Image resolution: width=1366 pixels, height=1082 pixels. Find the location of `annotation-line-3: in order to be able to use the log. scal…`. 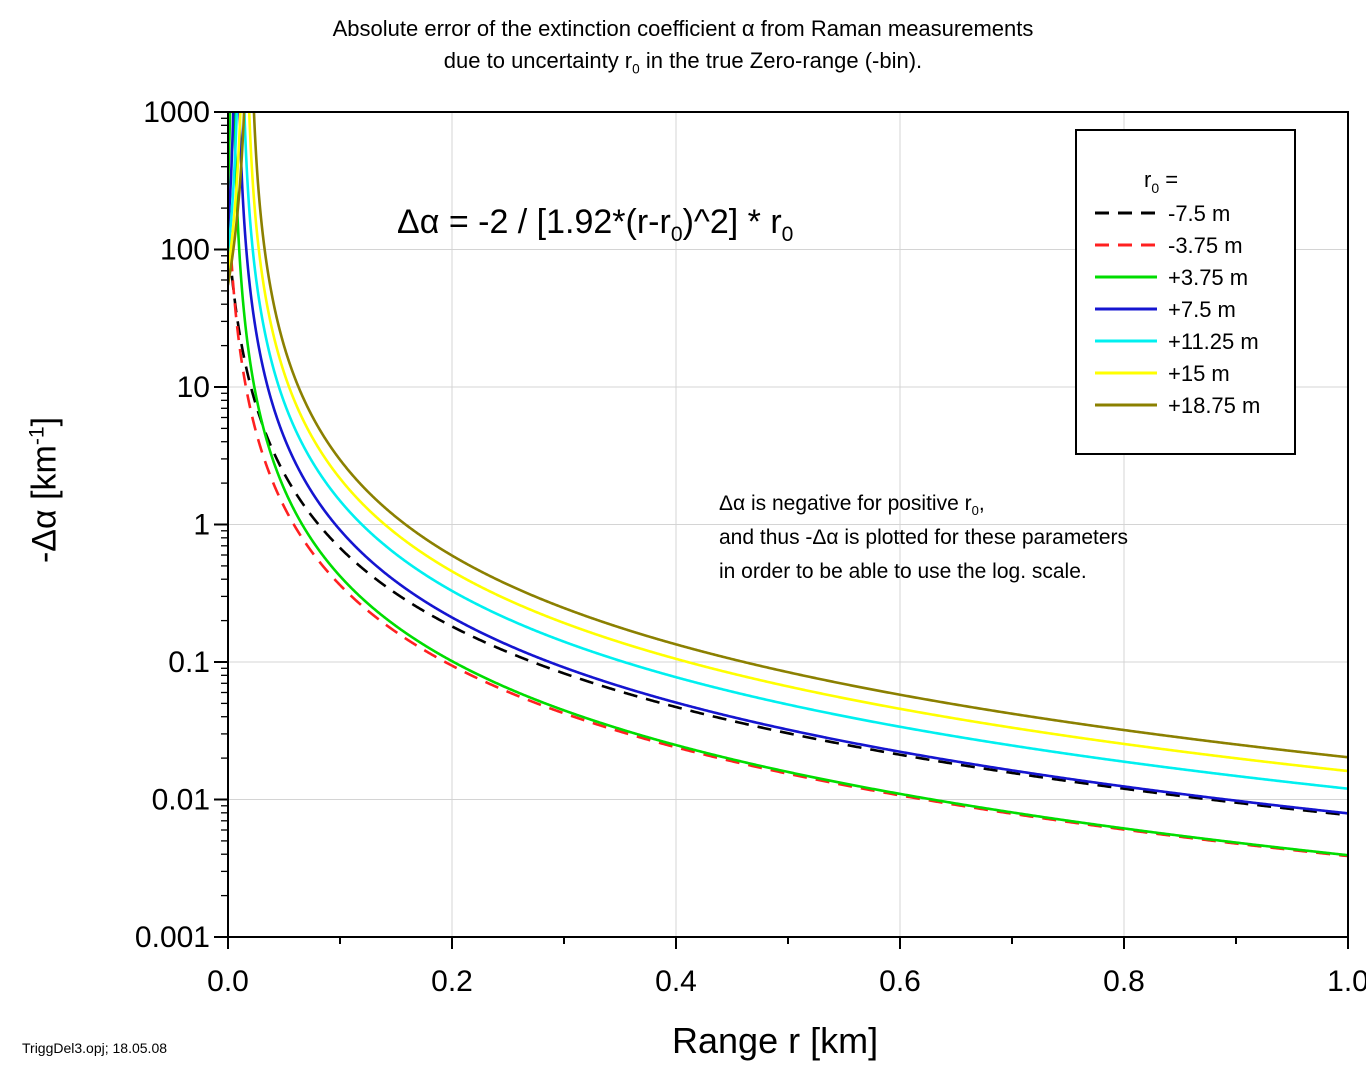

annotation-line-3: in order to be able to use the log. scal… is located at coordinates (903, 571).